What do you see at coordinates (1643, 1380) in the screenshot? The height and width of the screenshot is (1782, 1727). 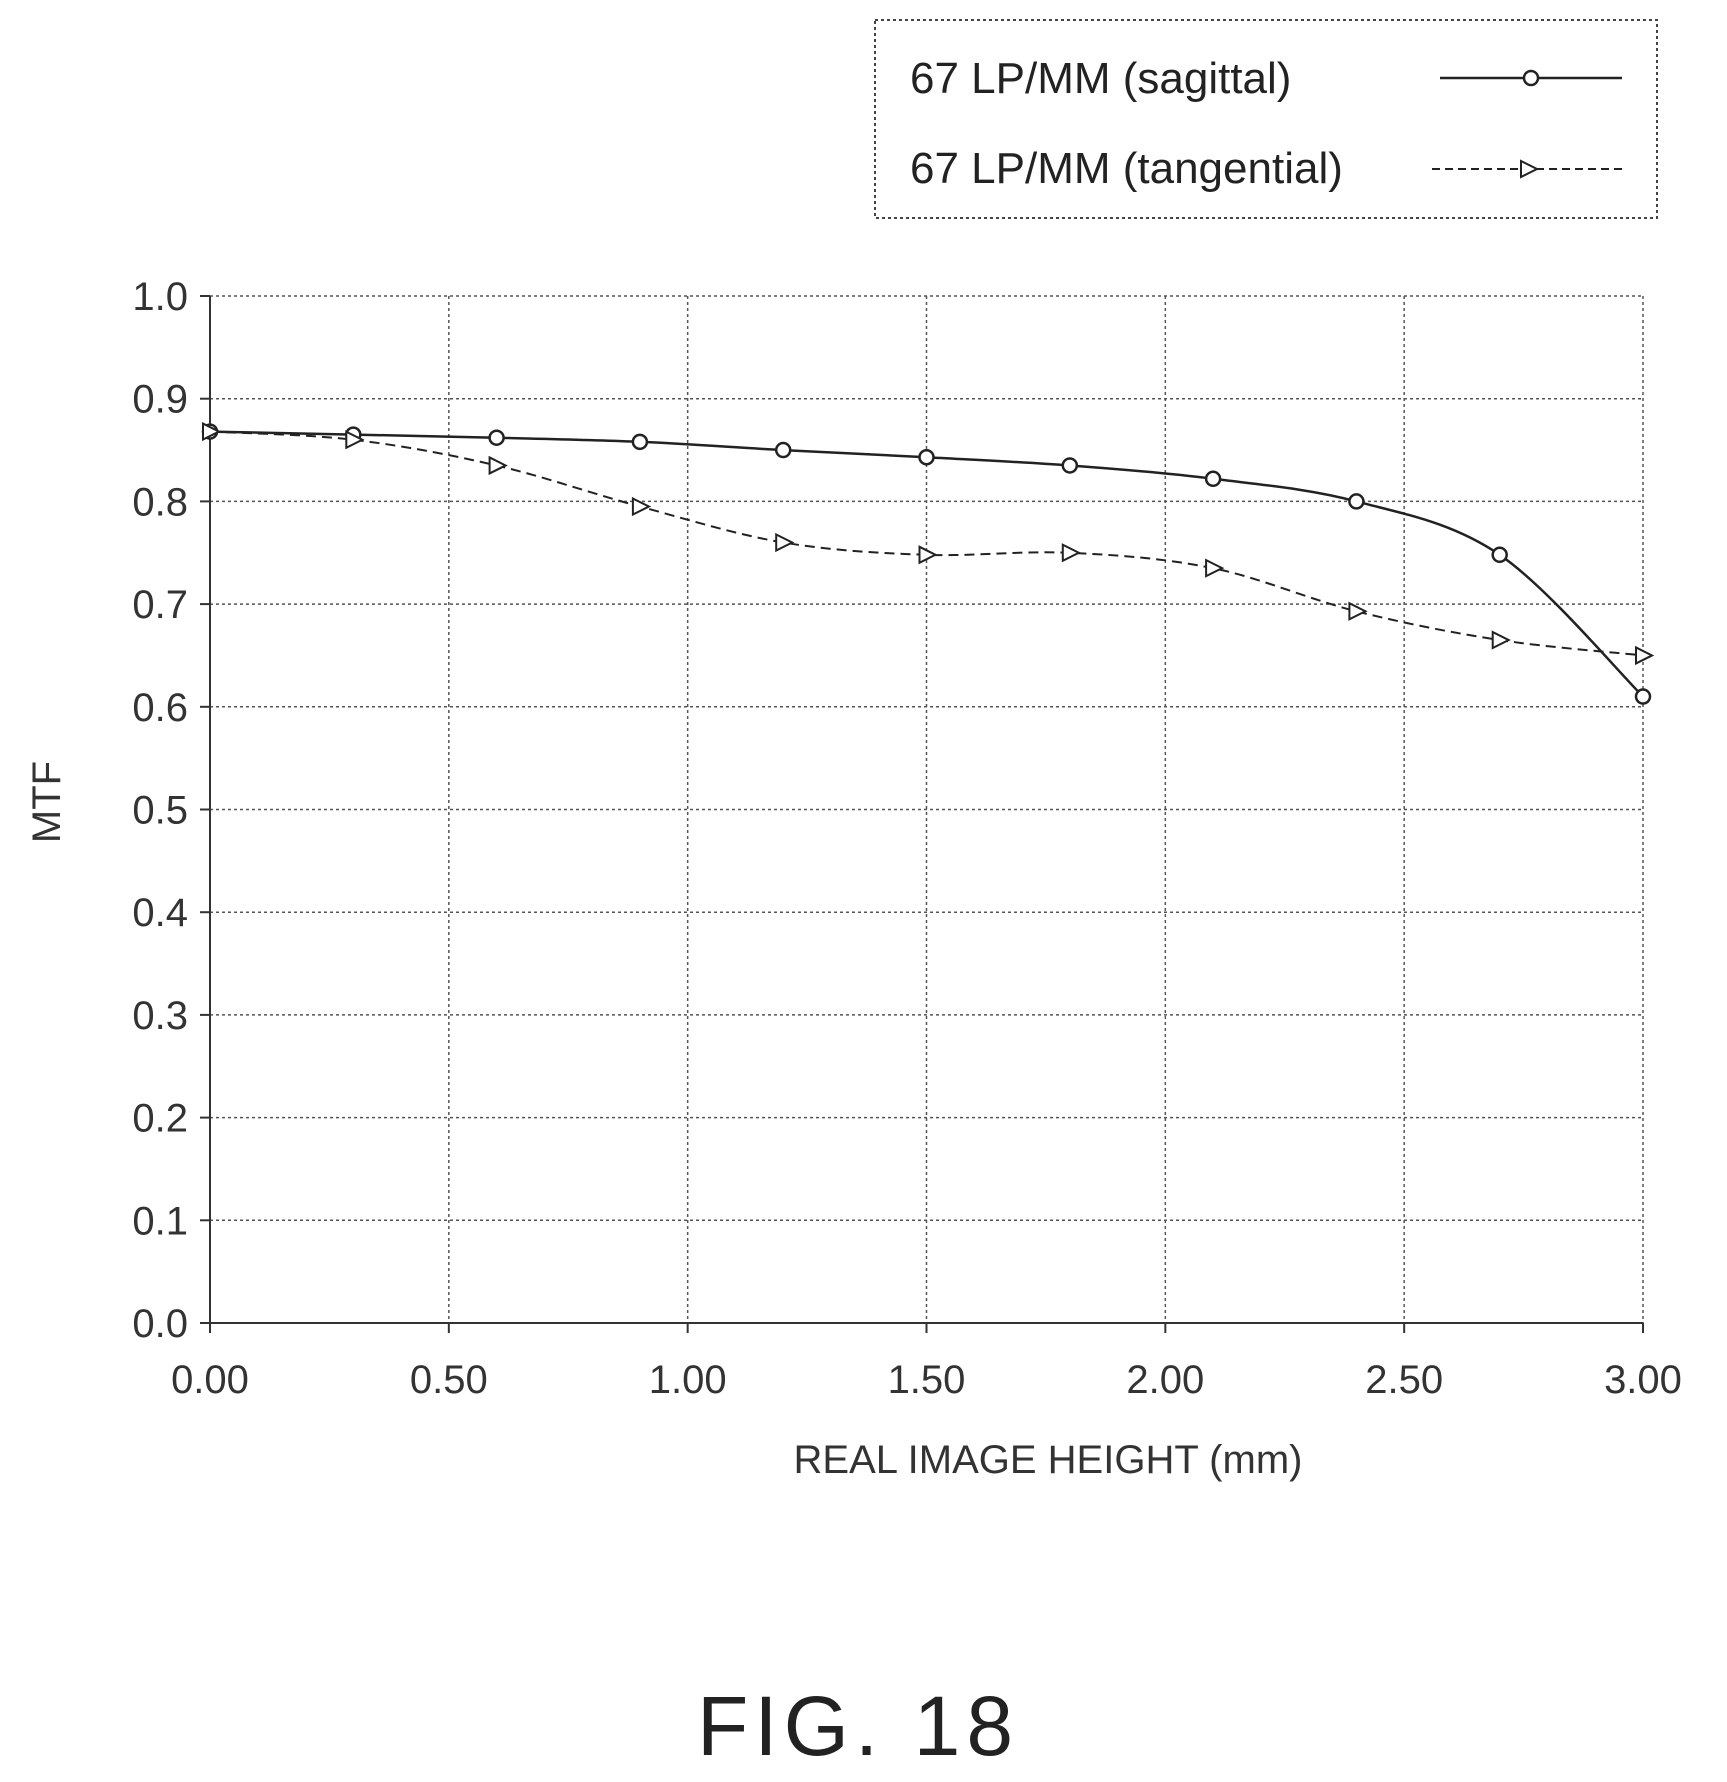 I see `x-tick-label: 3.00` at bounding box center [1643, 1380].